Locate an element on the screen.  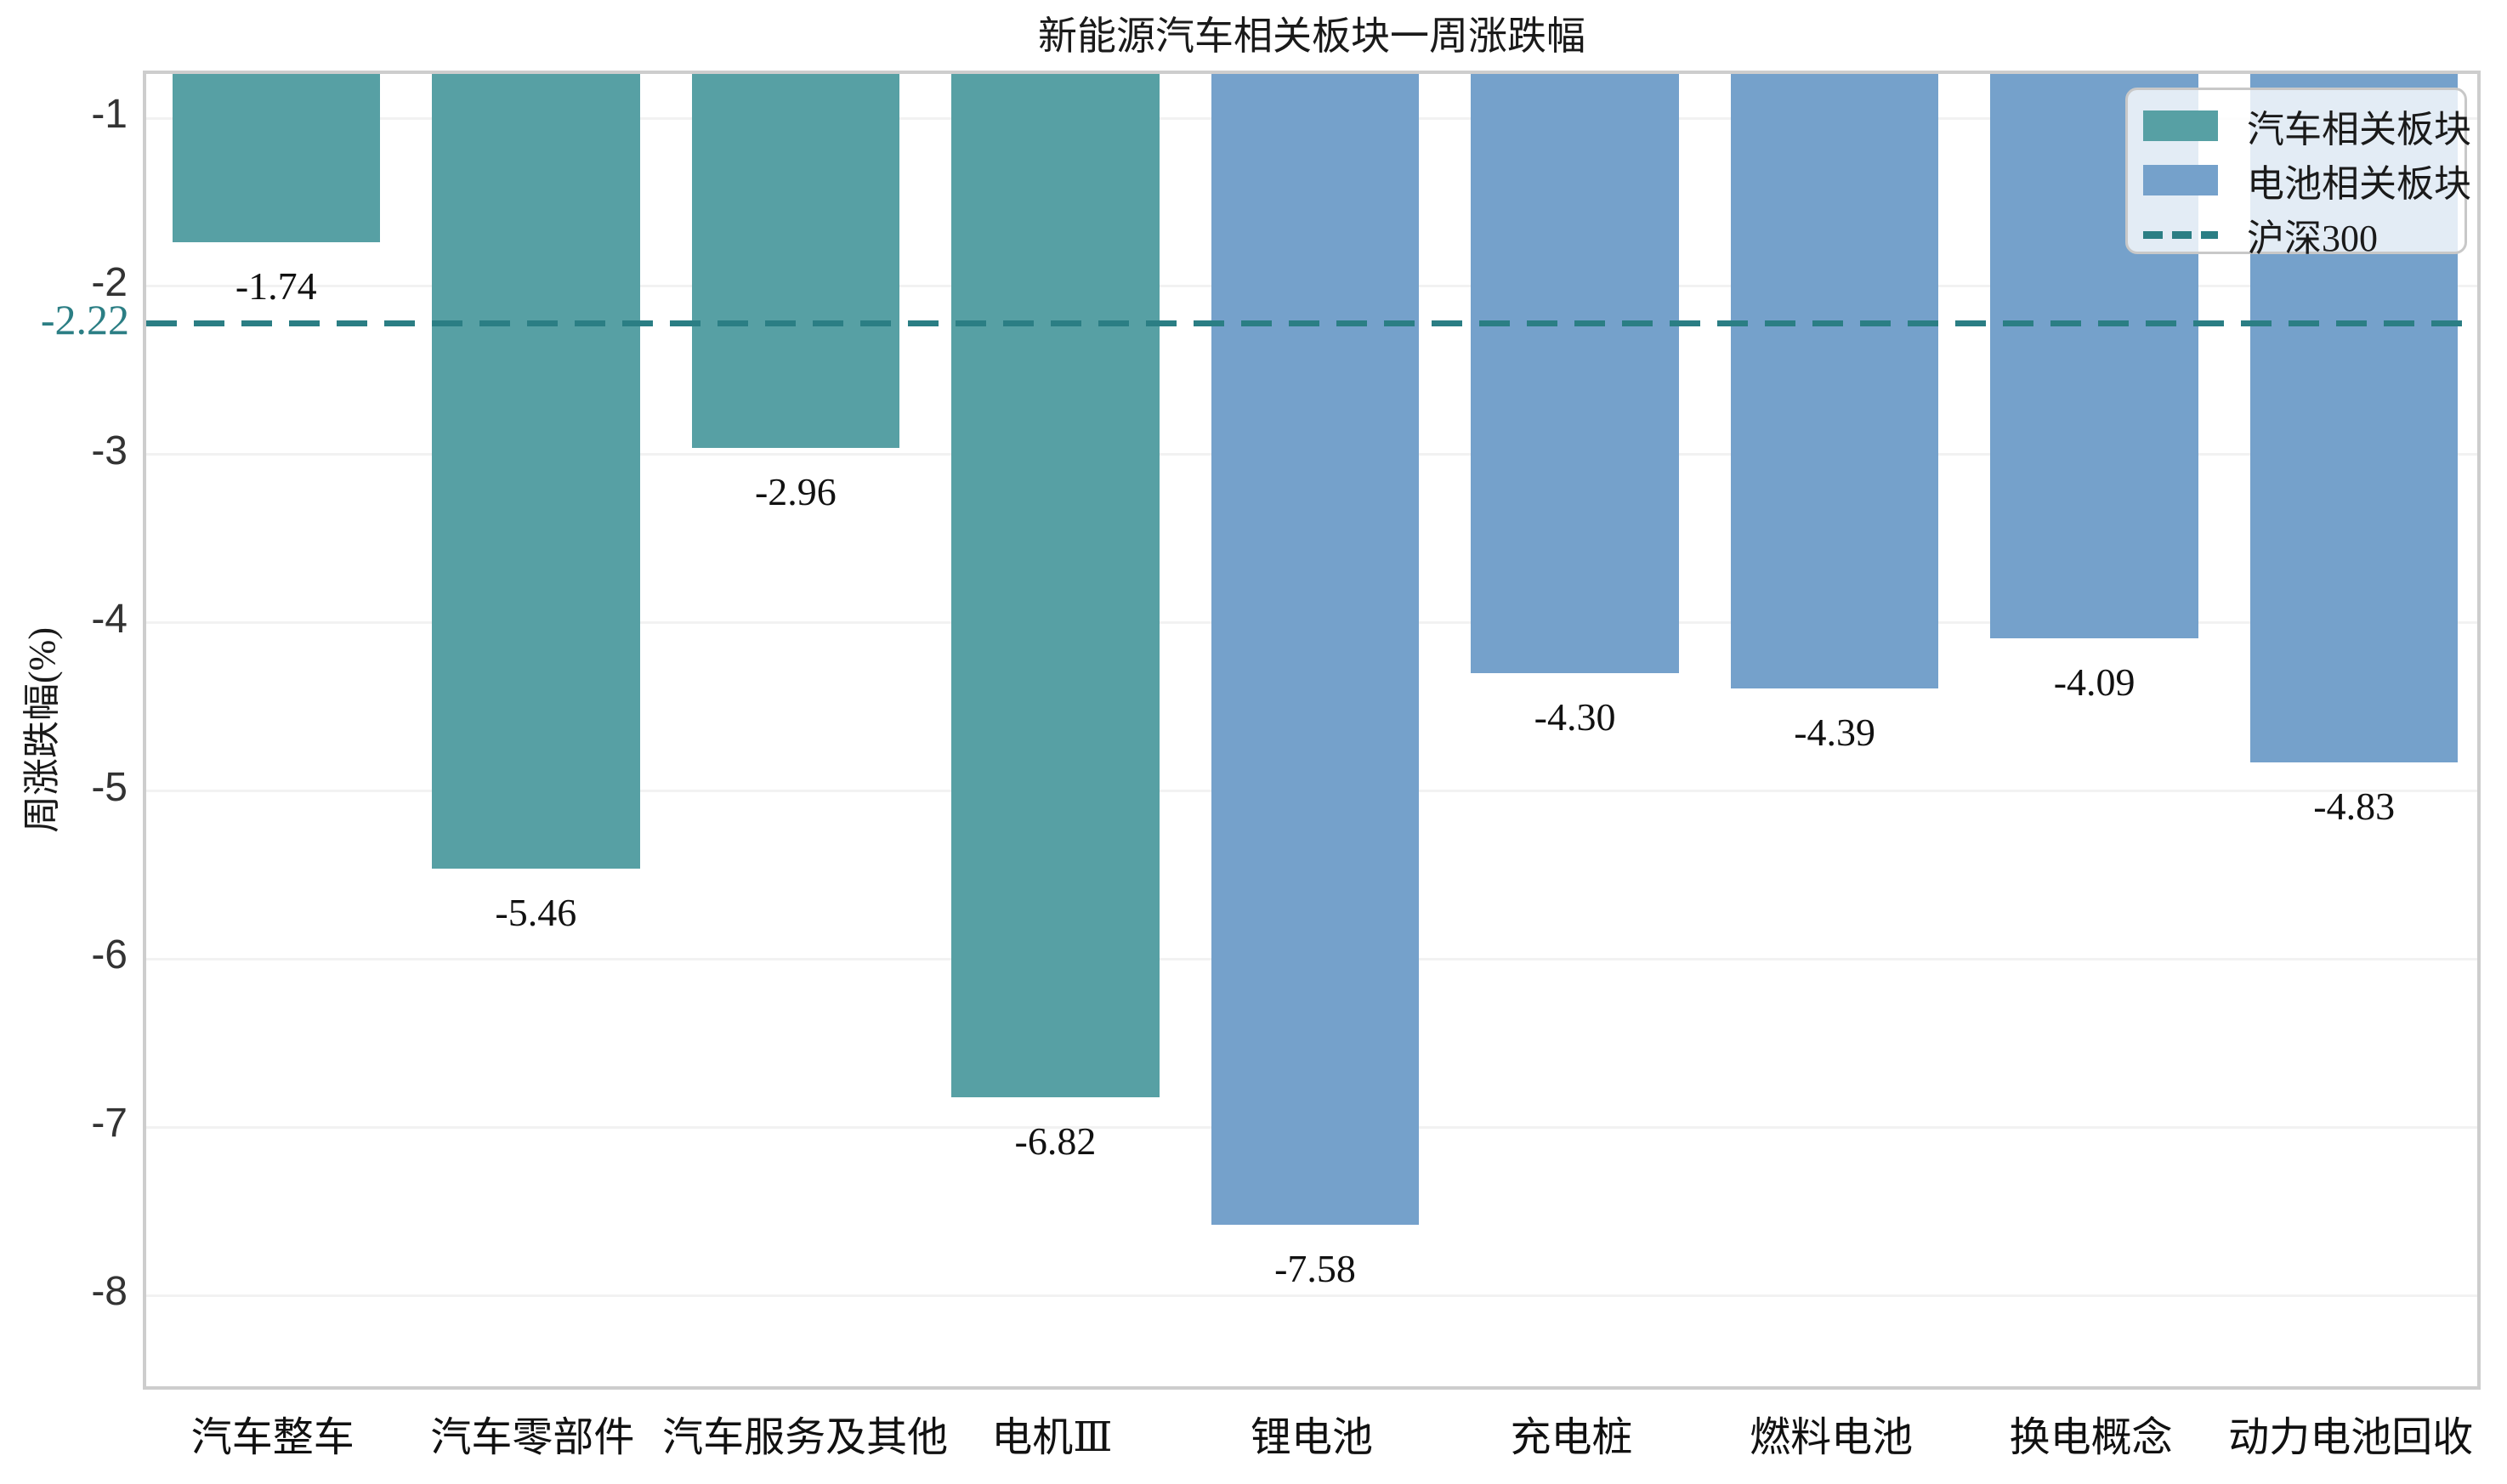
x-tick-label: 电机Ⅲ is located at coordinates (1052, 1437).